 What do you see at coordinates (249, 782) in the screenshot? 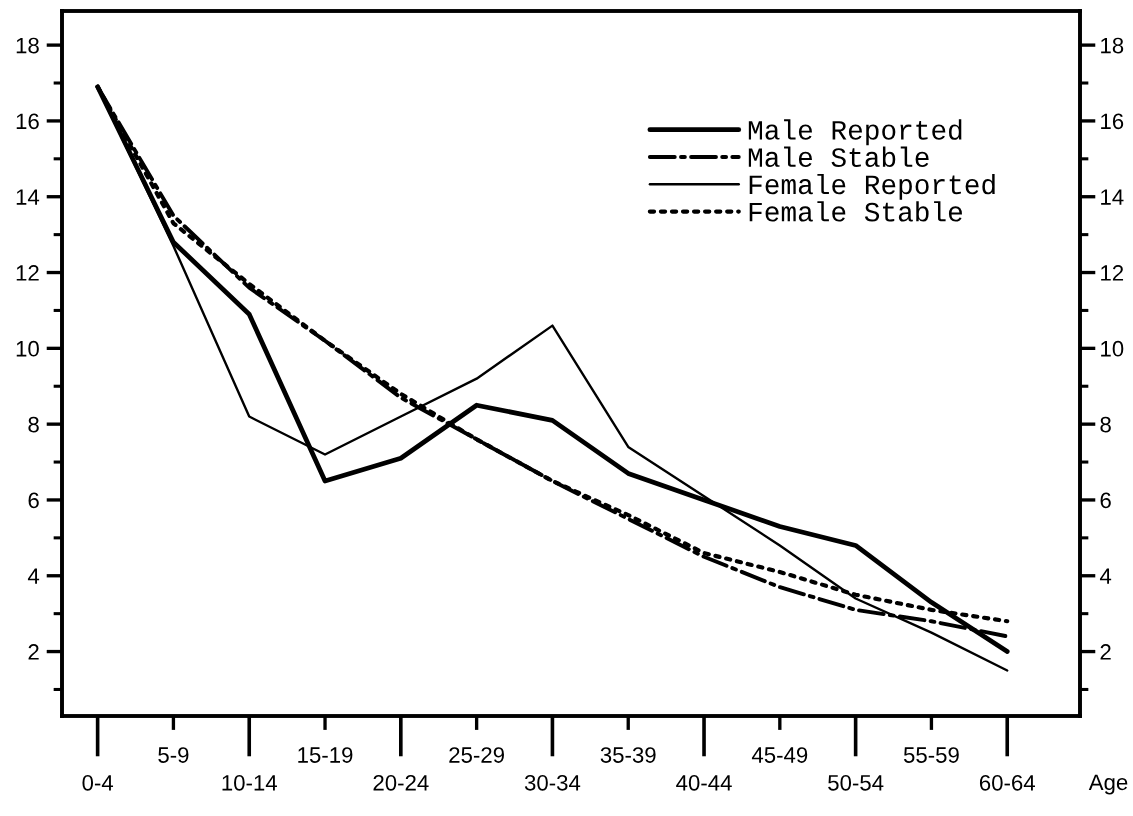
I see `x-tick-label: 10-14` at bounding box center [249, 782].